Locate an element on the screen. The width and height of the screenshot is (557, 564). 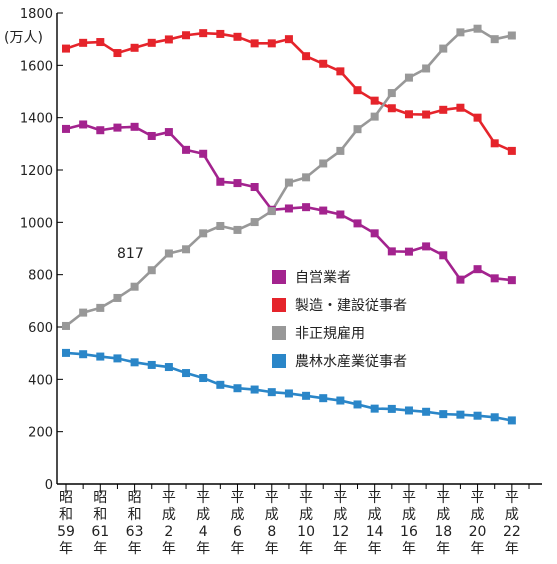
legend-label: 非正規雇用 is located at coordinates (330, 333).